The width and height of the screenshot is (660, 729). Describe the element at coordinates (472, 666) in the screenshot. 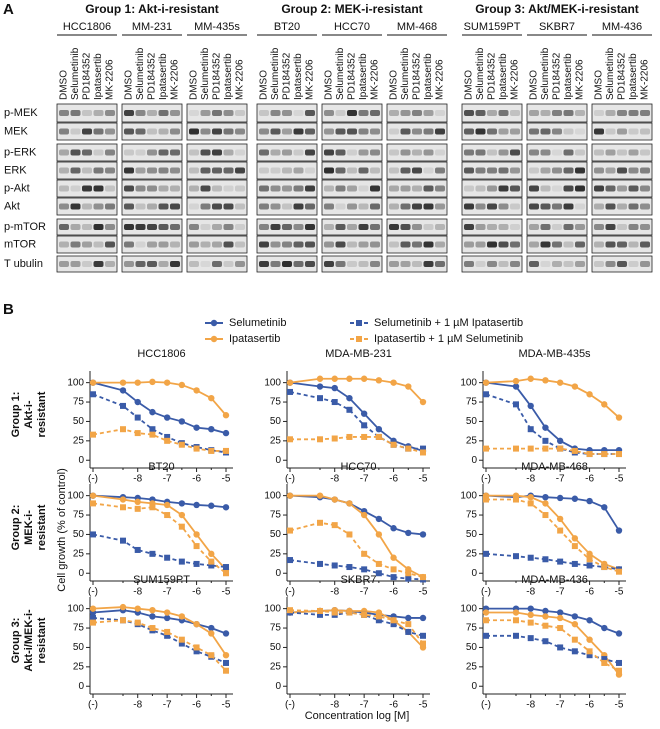

I see `y-tick-label: 25` at that location.